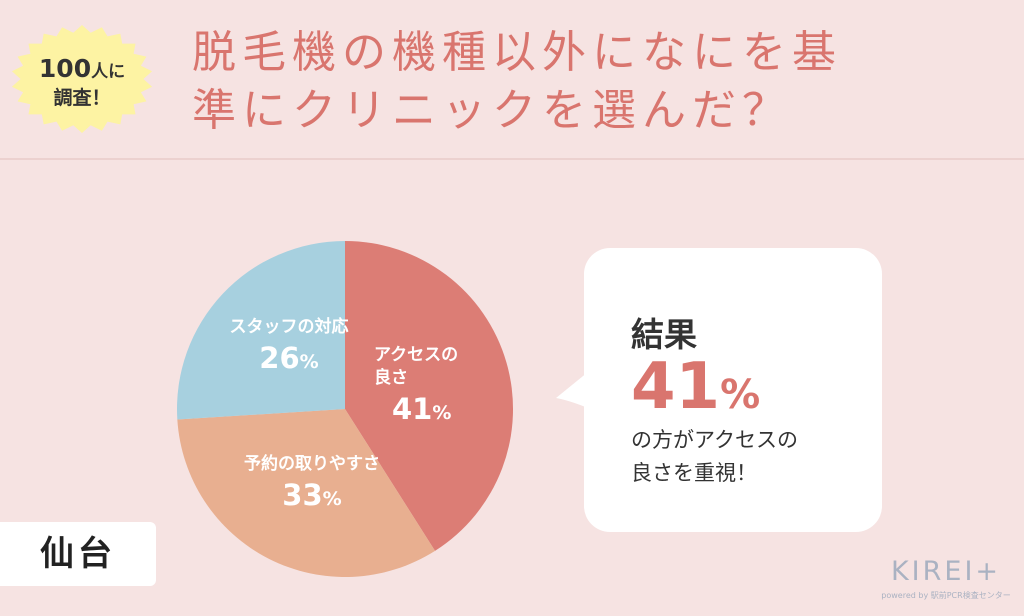  I want to click on title-line1: 脱毛機の機種以外になにを基, so click(517, 52).